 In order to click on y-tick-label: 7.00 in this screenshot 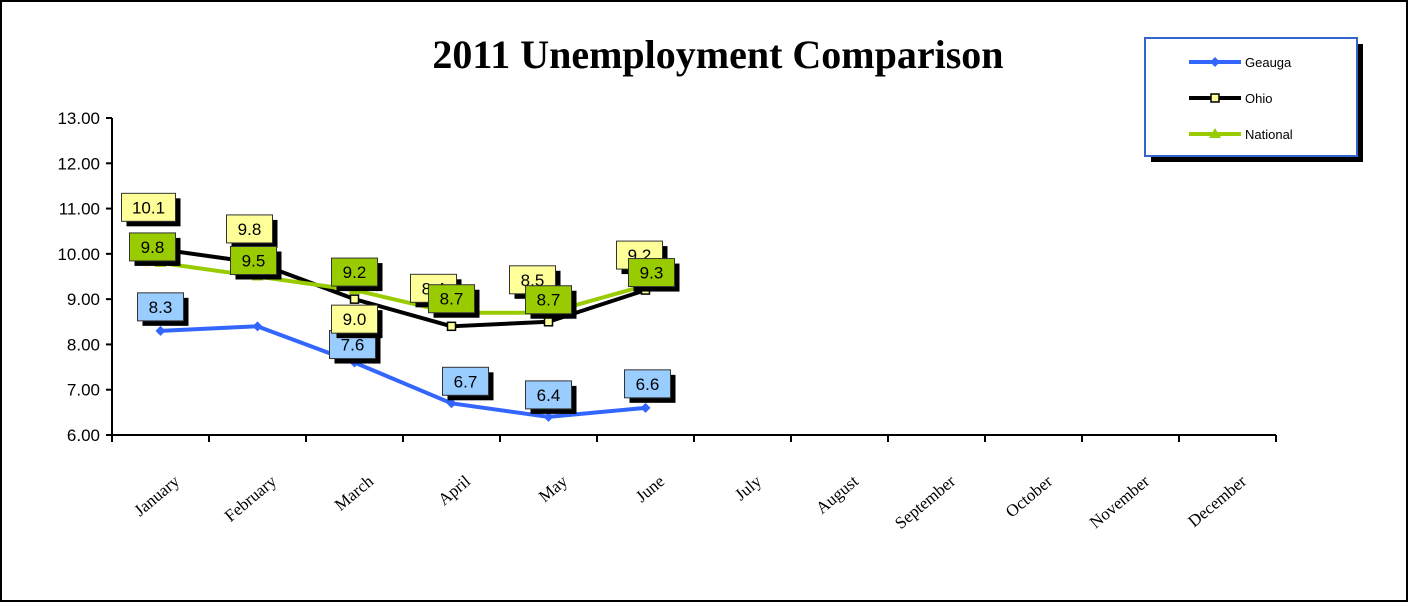, I will do `click(83, 390)`.